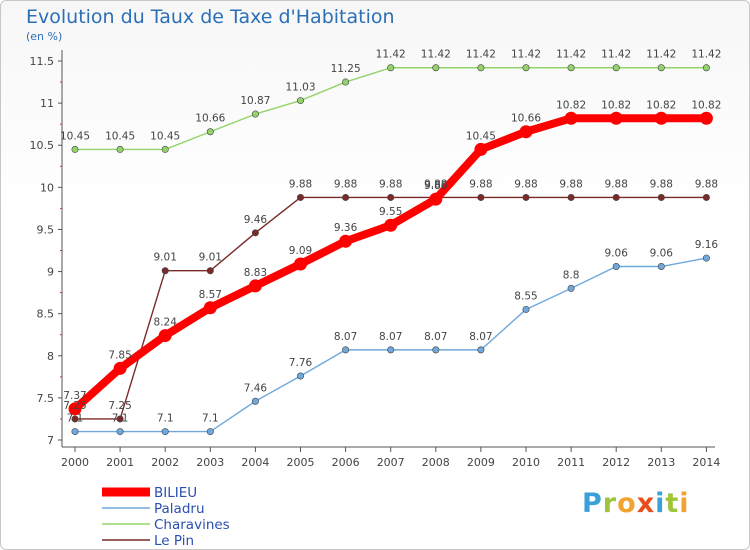 This screenshot has width=750, height=550. Describe the element at coordinates (346, 228) in the screenshot. I see `data-label: 9.36` at that location.